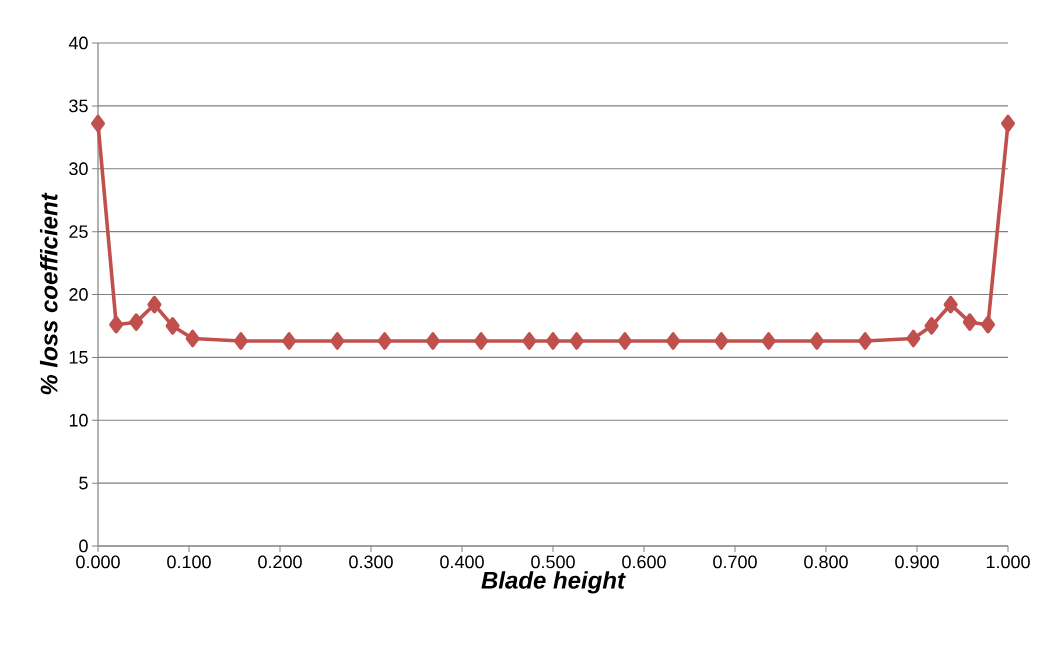 This screenshot has height=649, width=1043. I want to click on x-tick-label: 0.300, so click(371, 562).